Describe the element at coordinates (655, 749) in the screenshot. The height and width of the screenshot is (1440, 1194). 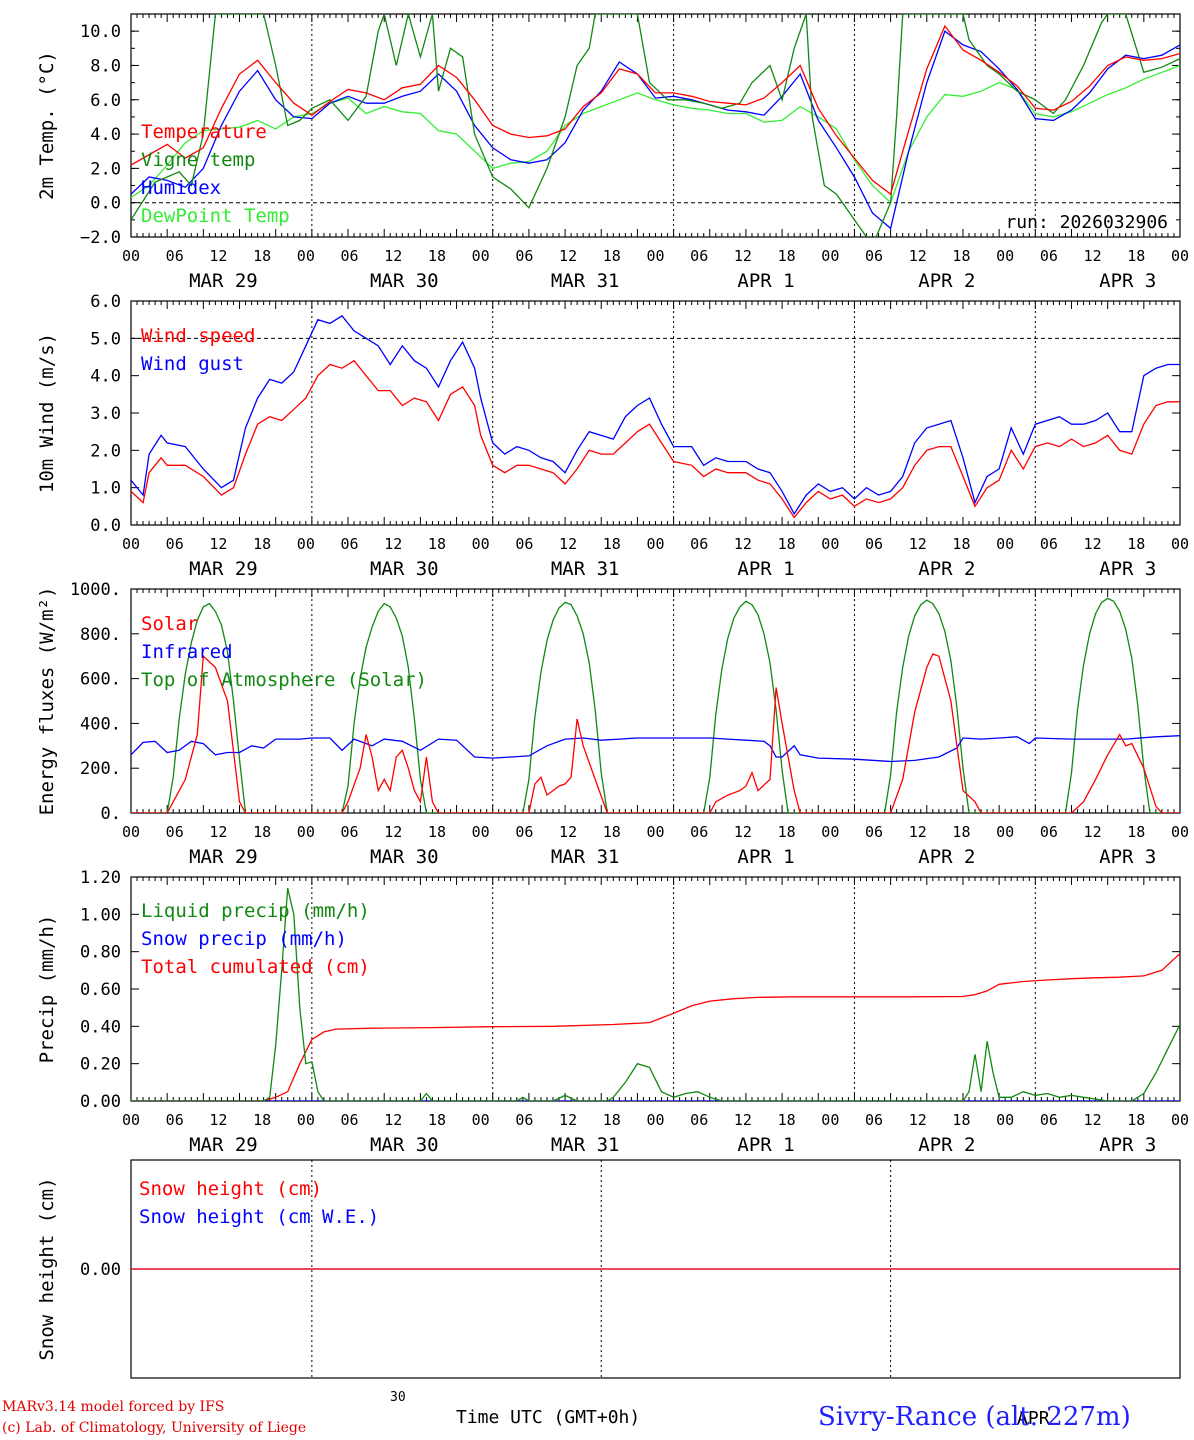
I see `energy-series-infrared` at that location.